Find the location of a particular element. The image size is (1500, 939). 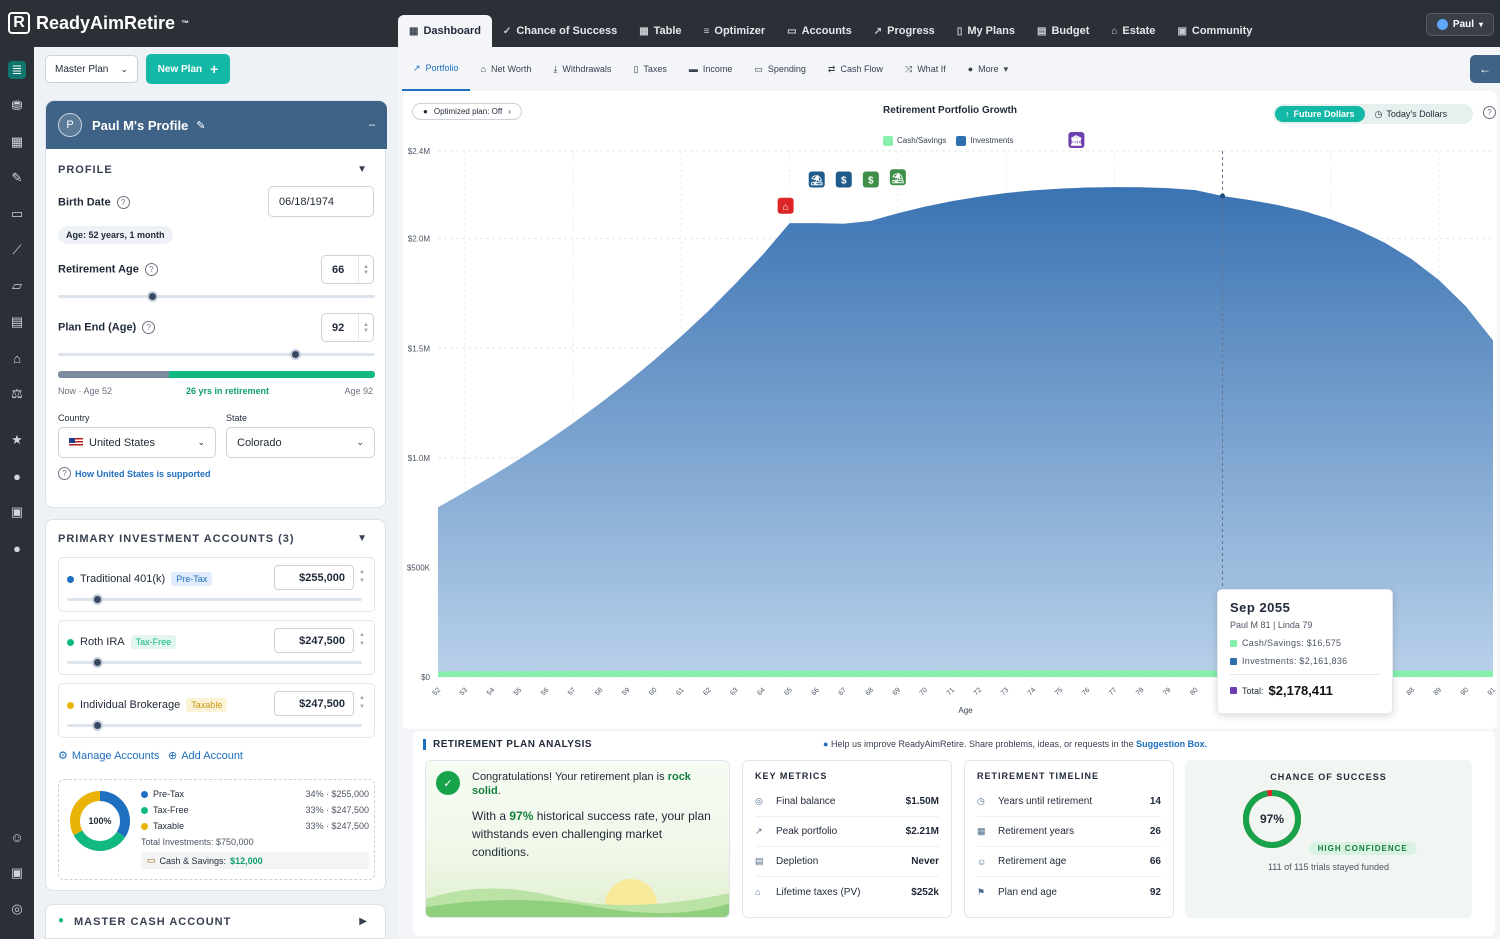

collapse-button: – is located at coordinates (371, 125).